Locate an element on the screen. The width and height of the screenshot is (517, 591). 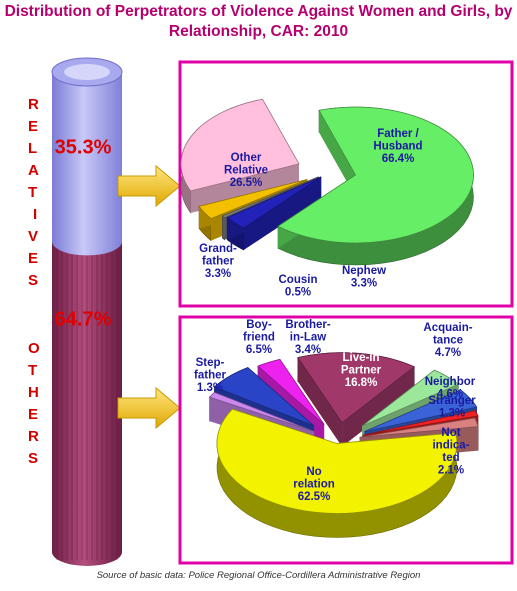
category-letter: H is located at coordinates (33, 392).